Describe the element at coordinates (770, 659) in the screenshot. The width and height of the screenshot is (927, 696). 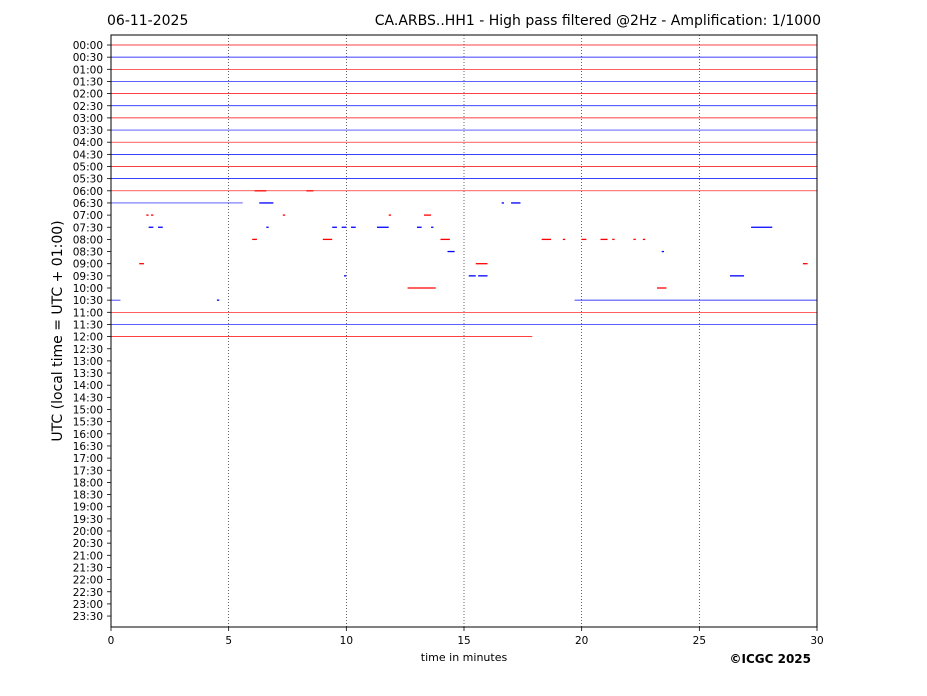
I see `copyright-label: ©ICGC 2025` at that location.